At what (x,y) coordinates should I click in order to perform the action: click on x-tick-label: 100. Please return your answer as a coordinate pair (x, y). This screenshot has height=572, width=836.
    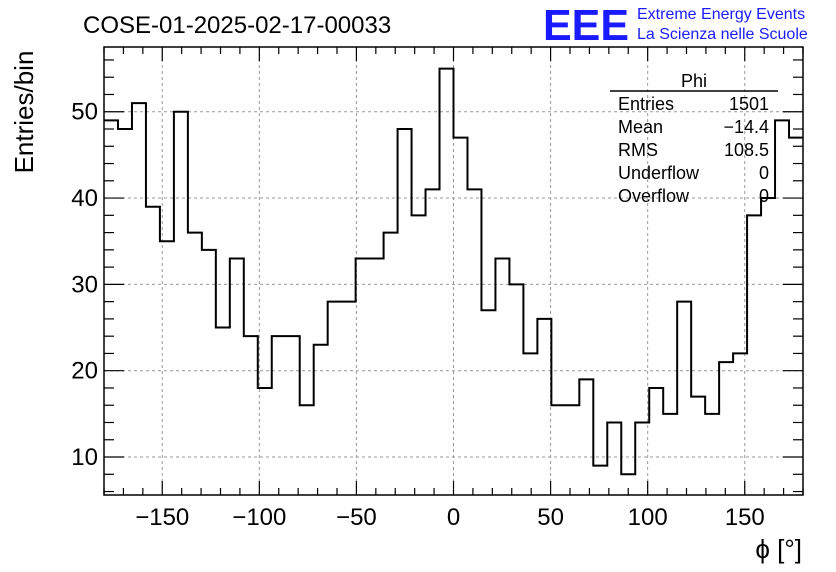
    Looking at the image, I should click on (648, 517).